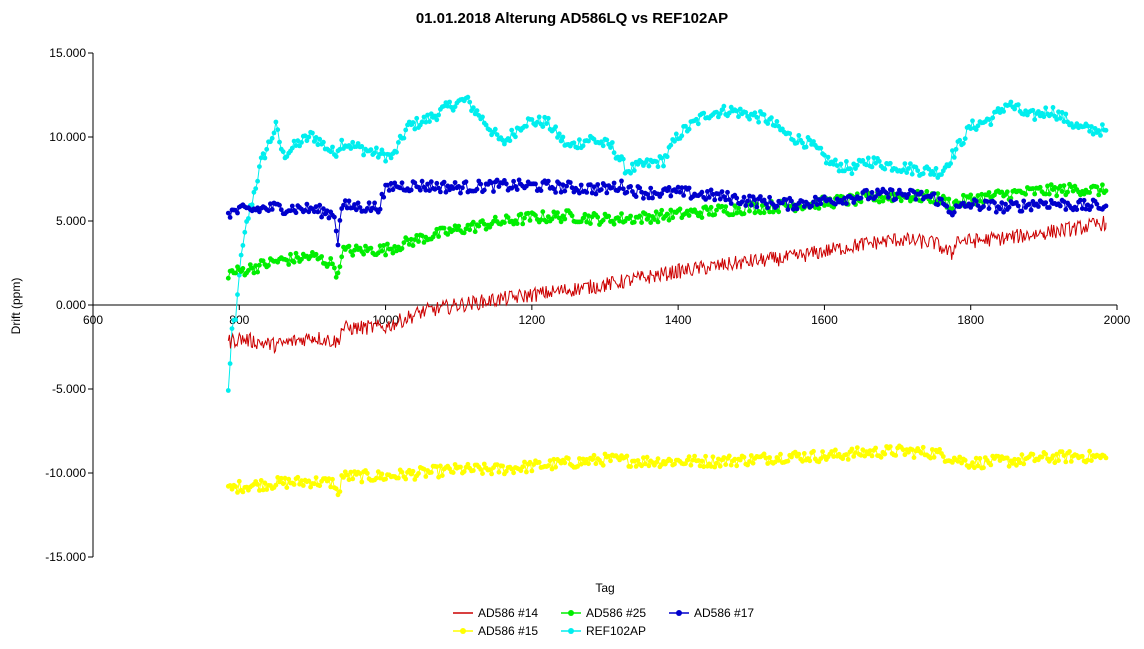 The width and height of the screenshot is (1144, 649). I want to click on x-tick-label: 600, so click(93, 320).